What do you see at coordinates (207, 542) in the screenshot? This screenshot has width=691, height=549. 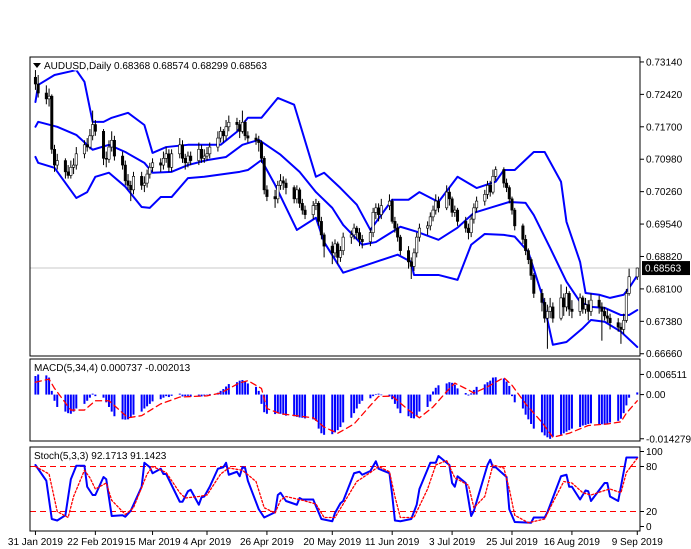 I see `x-tick-label: 4 Apr 2019` at bounding box center [207, 542].